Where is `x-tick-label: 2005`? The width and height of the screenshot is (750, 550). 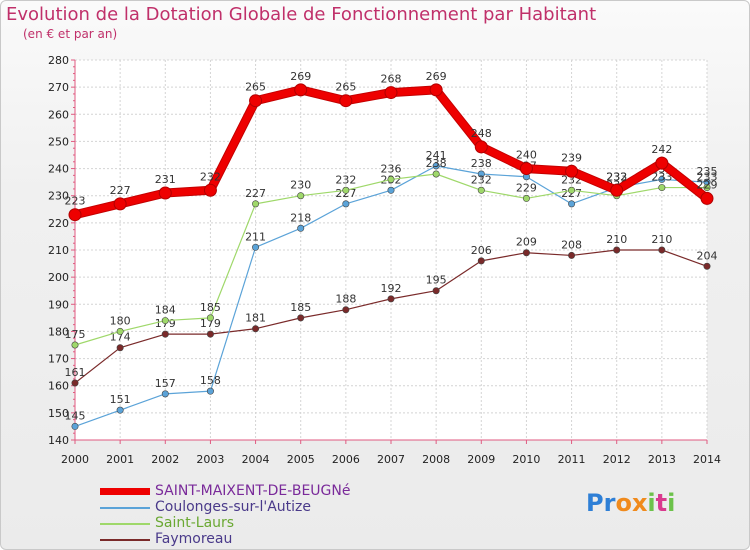 x-tick-label: 2005 is located at coordinates (301, 459).